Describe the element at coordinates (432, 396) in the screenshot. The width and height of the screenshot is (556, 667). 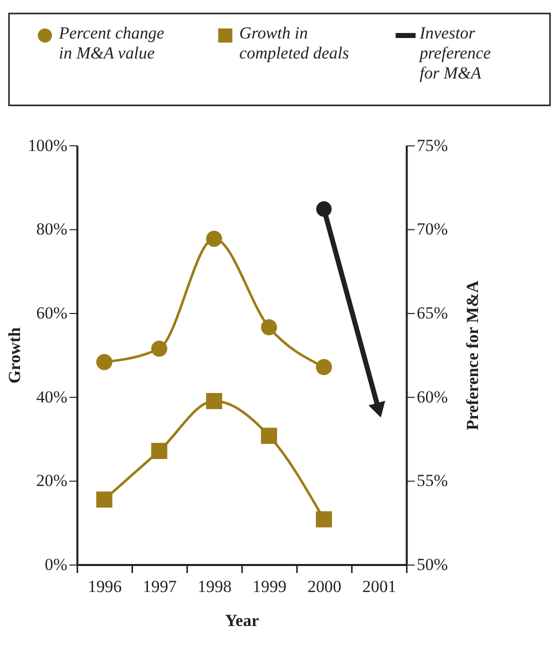
I see `y2-tick-label: 60%` at that location.